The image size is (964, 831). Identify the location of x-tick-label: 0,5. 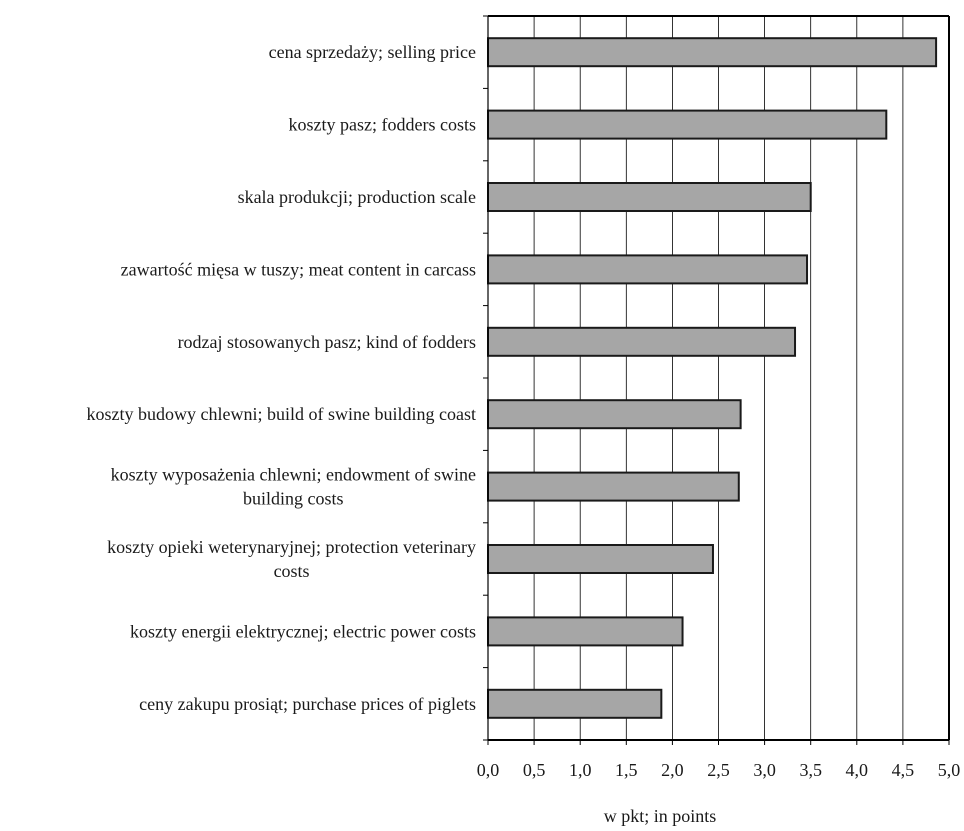
(534, 770).